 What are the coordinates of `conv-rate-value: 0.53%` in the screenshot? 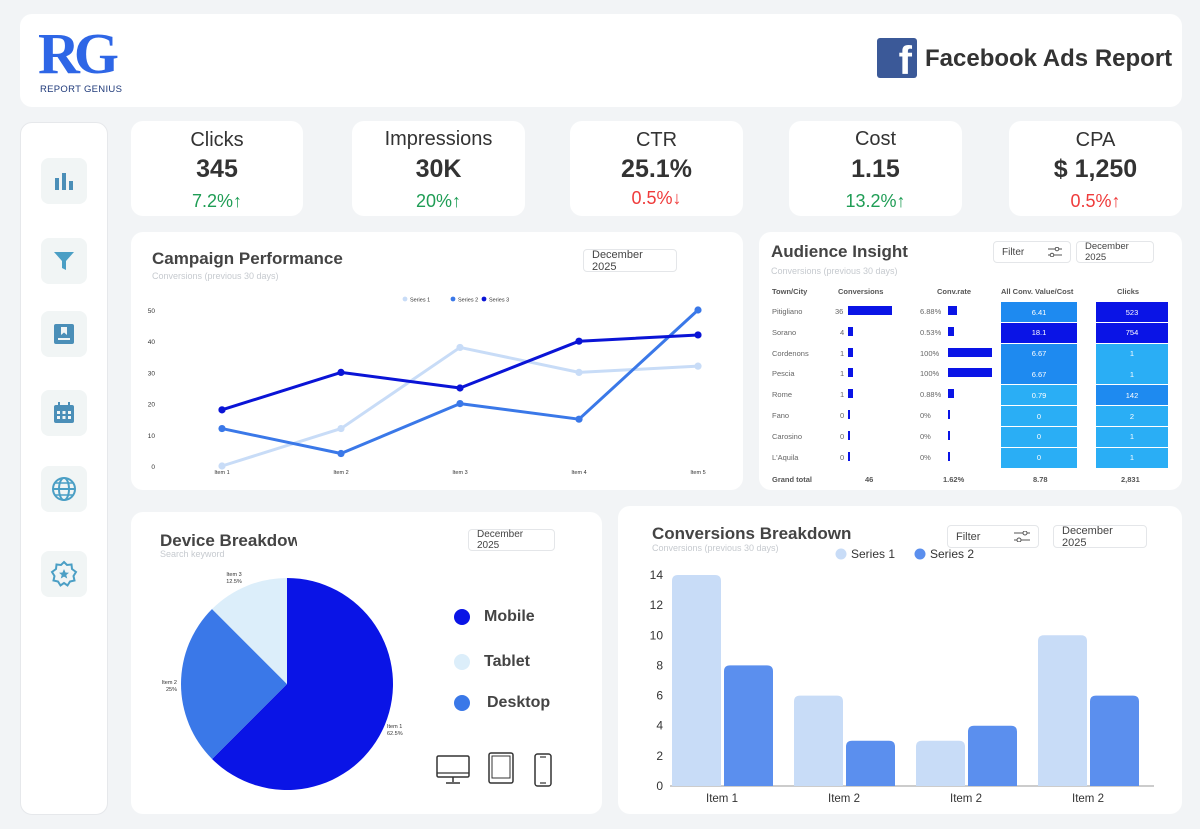 It's located at (931, 332).